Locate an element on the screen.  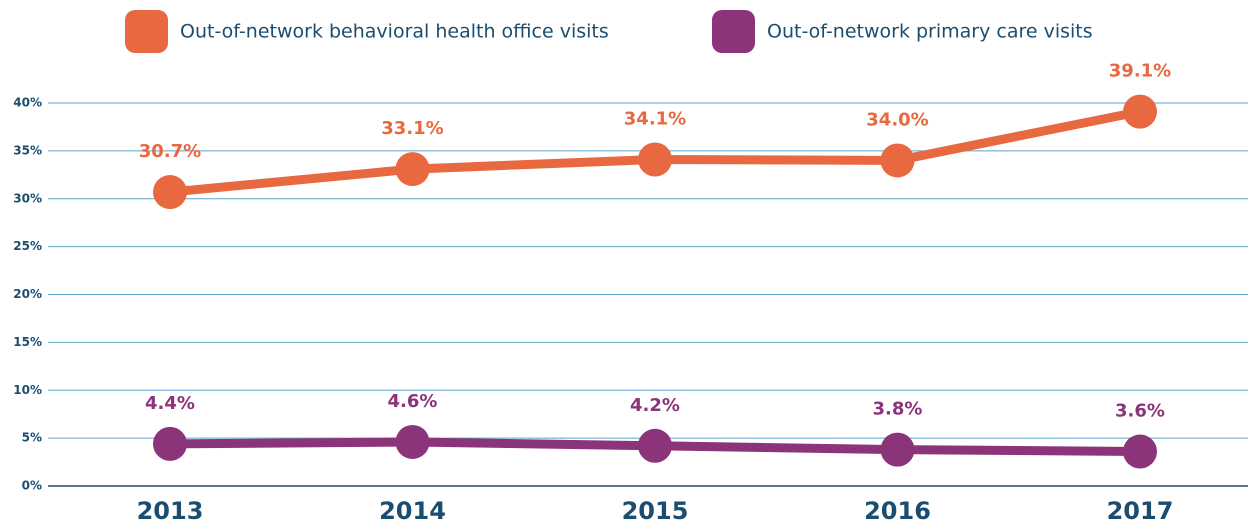
y-tick-label: 35% is located at coordinates (27, 150).